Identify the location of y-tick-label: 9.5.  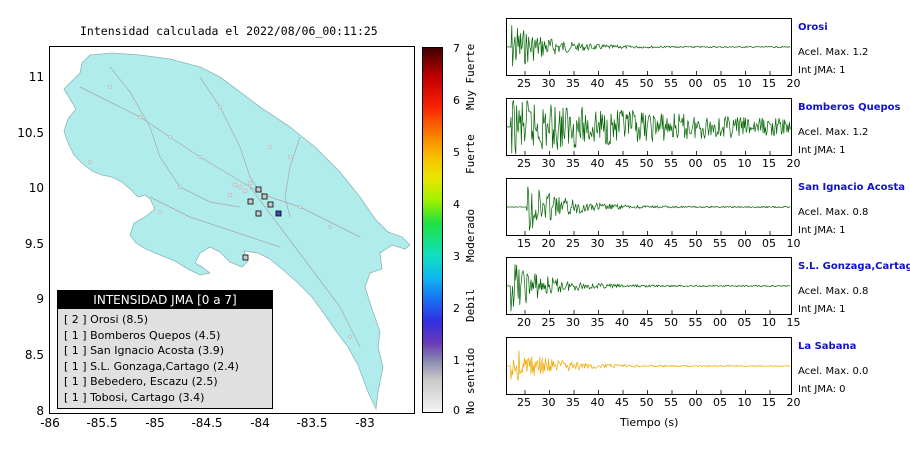
(34, 244).